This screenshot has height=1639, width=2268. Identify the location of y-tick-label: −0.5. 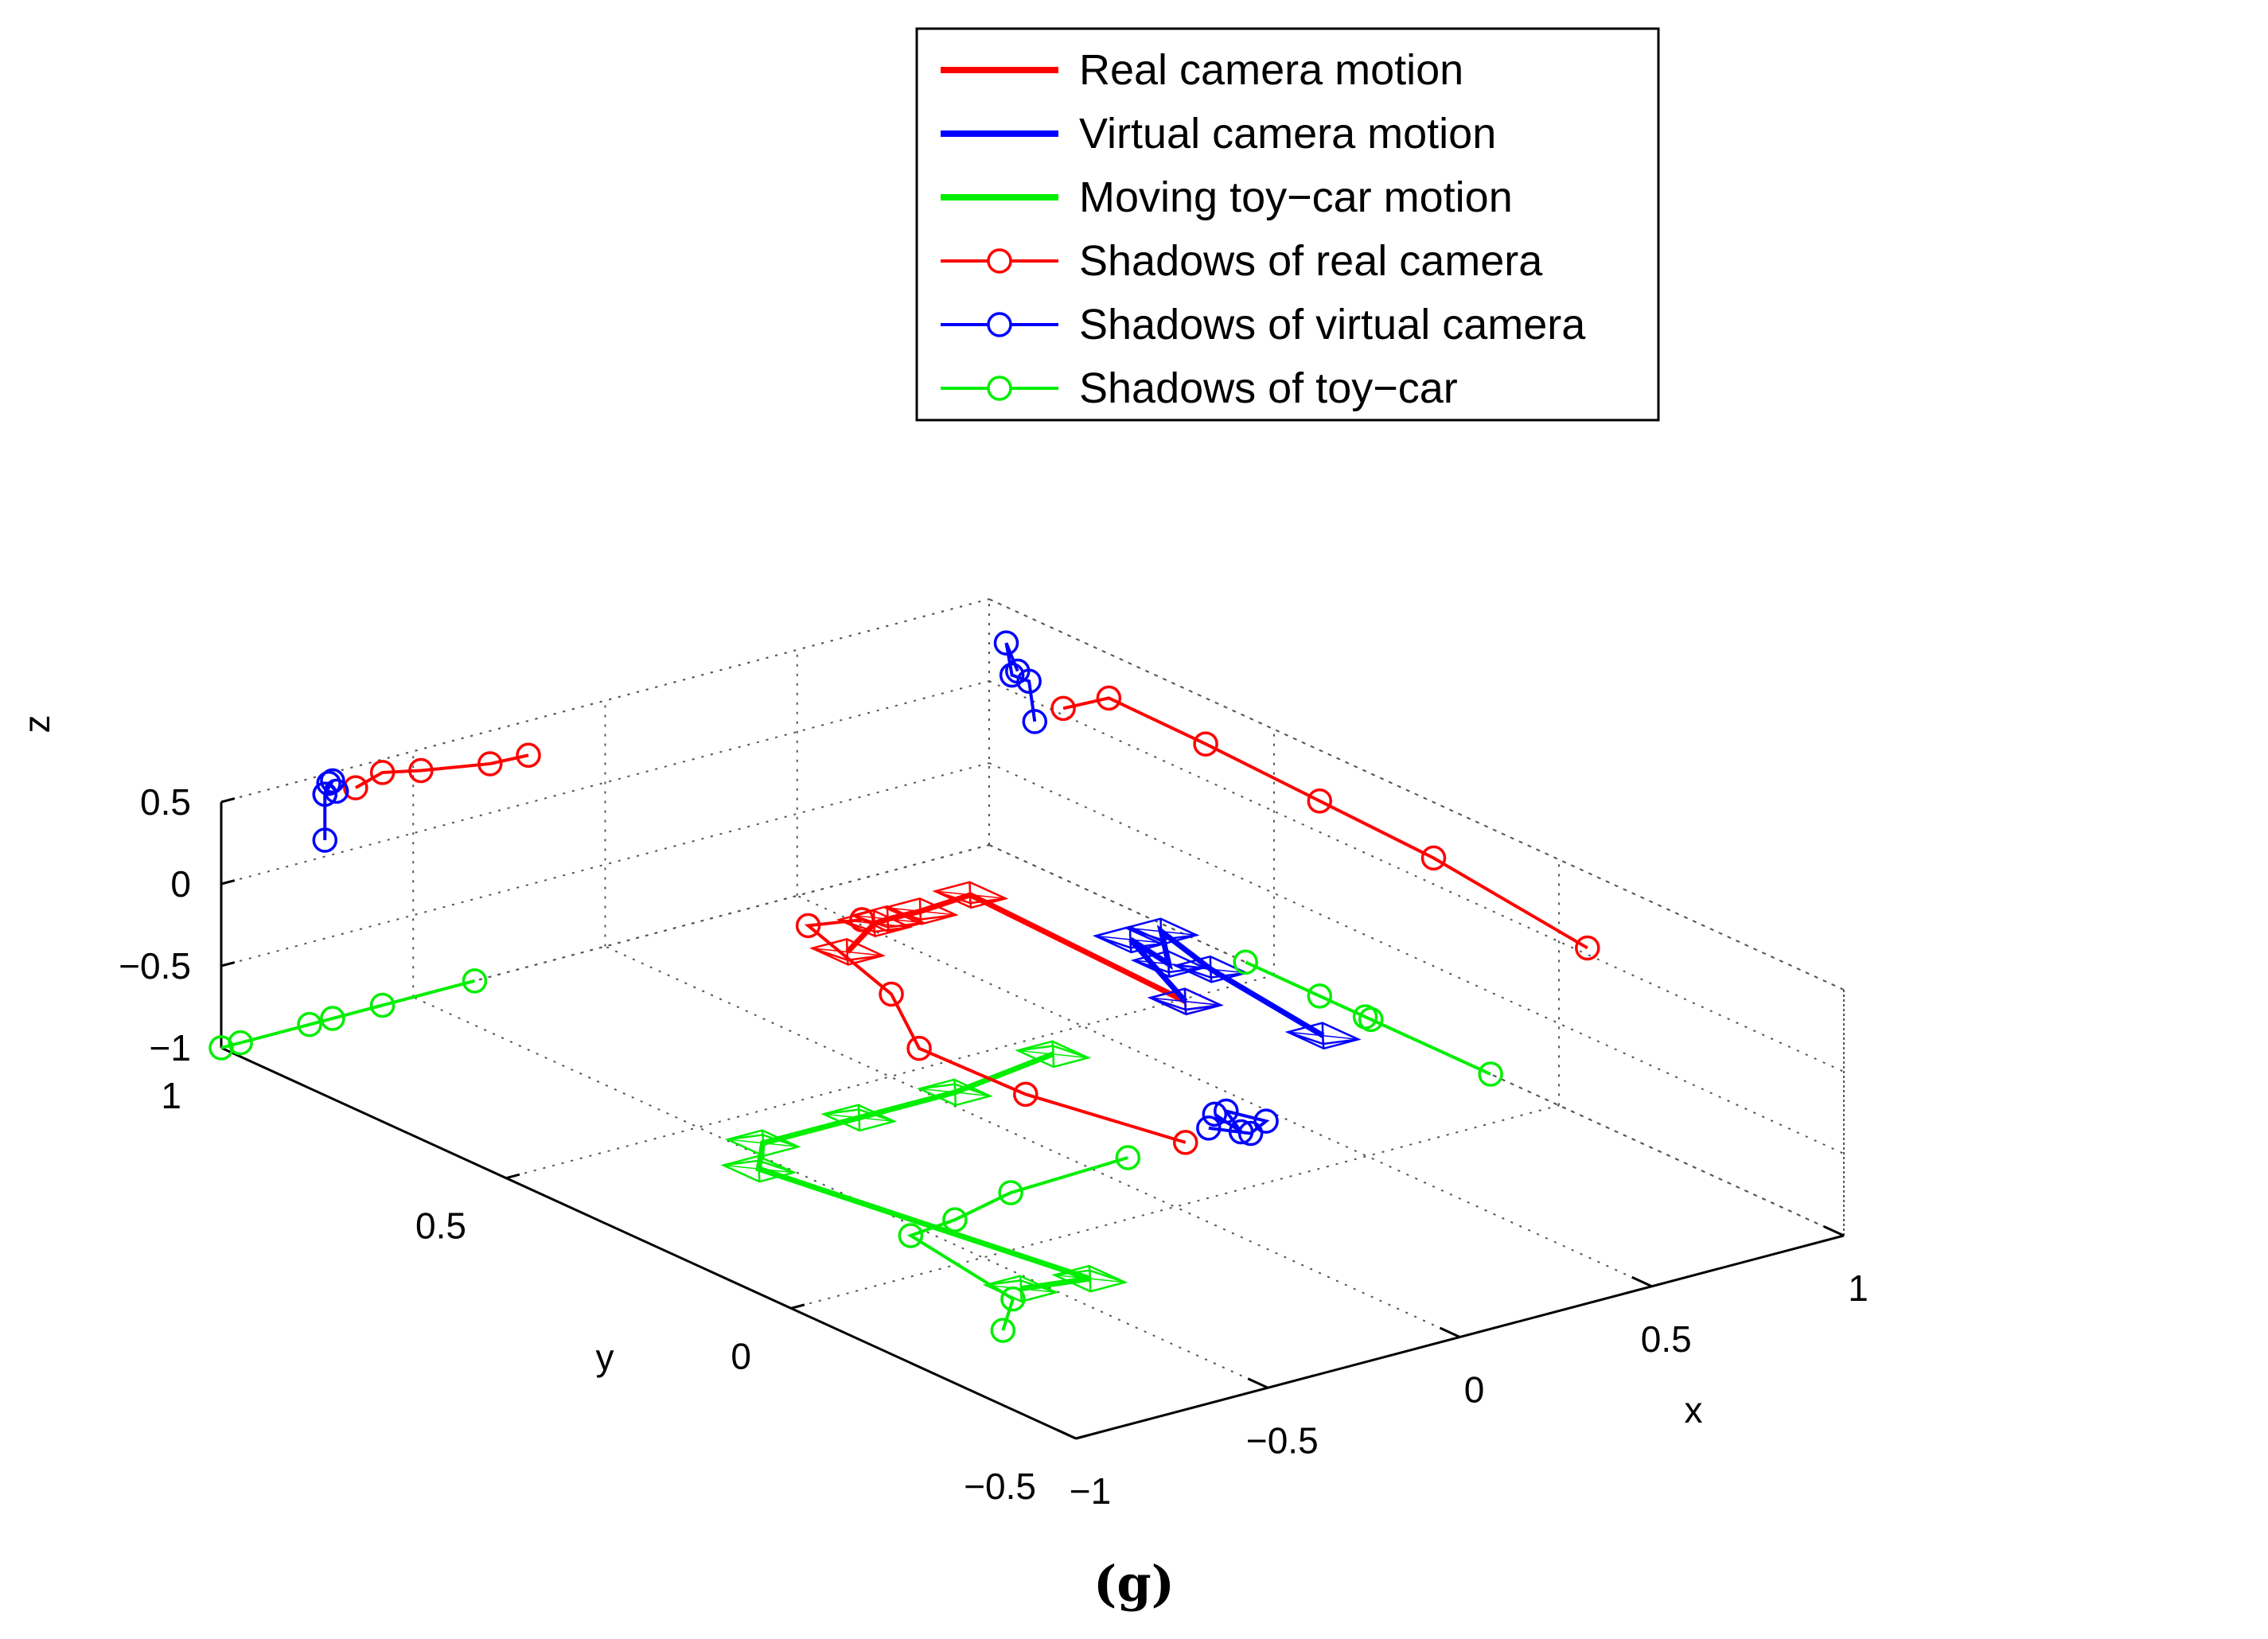
(1000, 1486).